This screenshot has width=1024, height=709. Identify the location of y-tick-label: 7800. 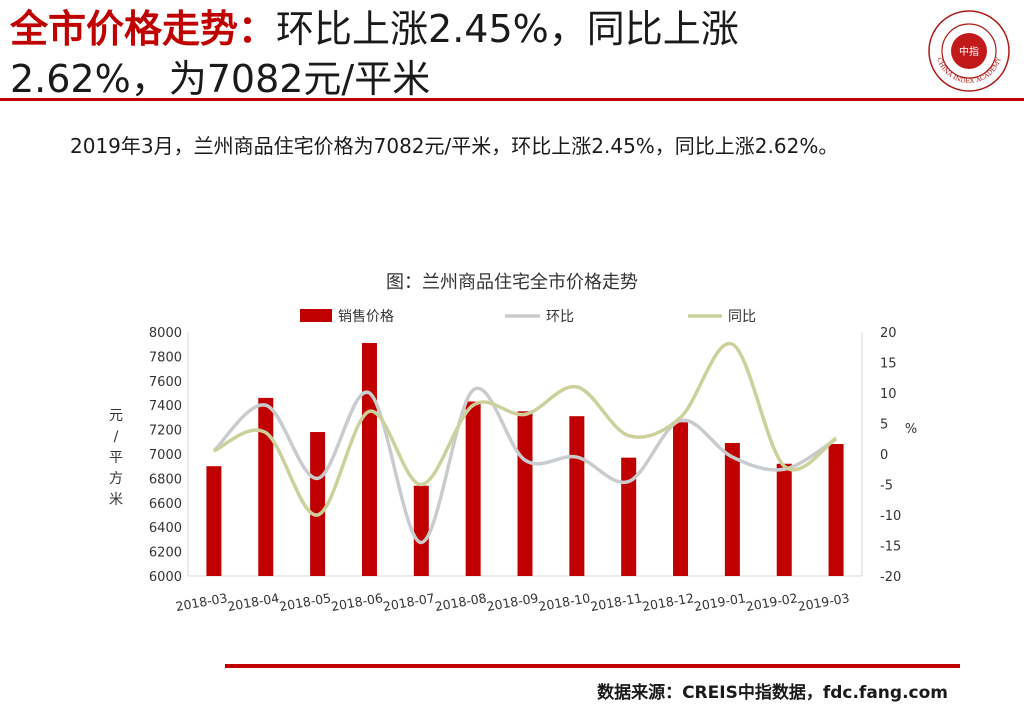
(165, 357).